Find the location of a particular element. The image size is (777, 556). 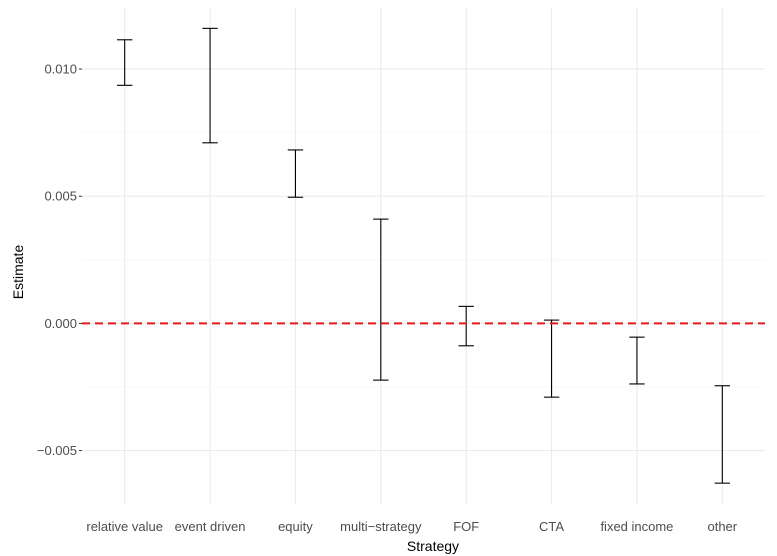

x-tick-label: equity is located at coordinates (295, 526).